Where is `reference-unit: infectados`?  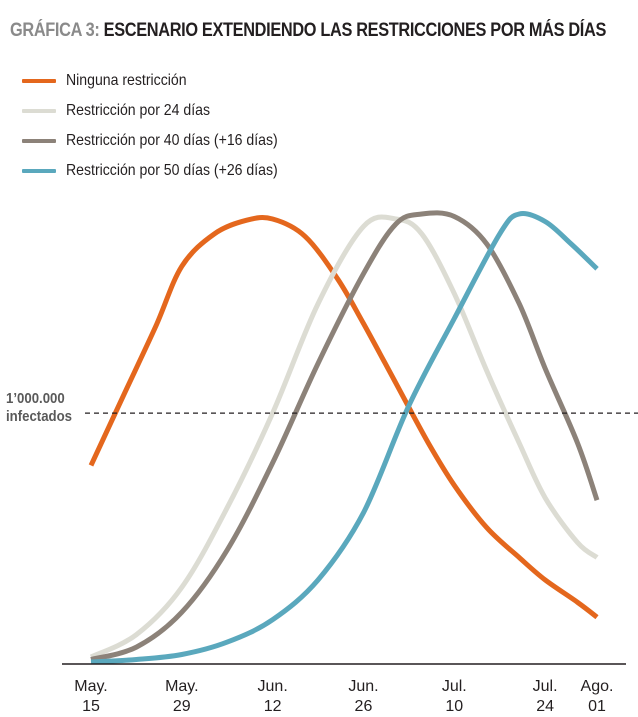 reference-unit: infectados is located at coordinates (39, 416).